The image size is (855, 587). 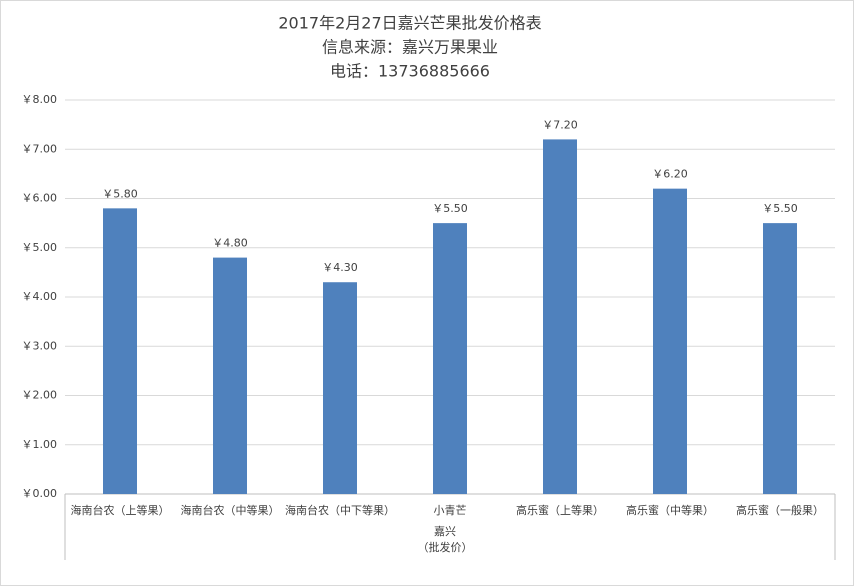 What do you see at coordinates (445, 531) in the screenshot?
I see `category-group-label: 嘉兴` at bounding box center [445, 531].